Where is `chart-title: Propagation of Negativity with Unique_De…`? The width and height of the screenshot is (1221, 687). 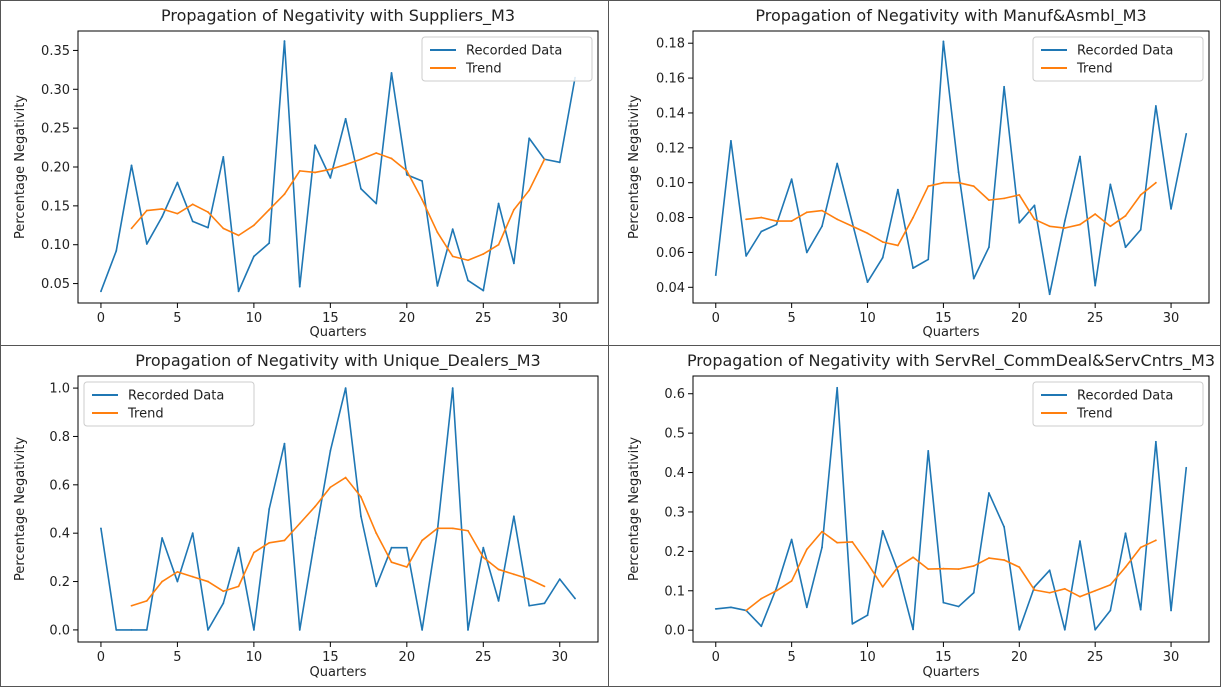 chart-title: Propagation of Negativity with Unique_De… is located at coordinates (337, 361).